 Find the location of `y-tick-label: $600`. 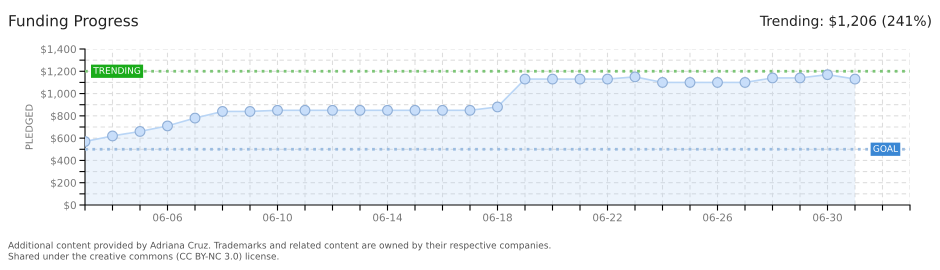

y-tick-label: $600 is located at coordinates (63, 139).